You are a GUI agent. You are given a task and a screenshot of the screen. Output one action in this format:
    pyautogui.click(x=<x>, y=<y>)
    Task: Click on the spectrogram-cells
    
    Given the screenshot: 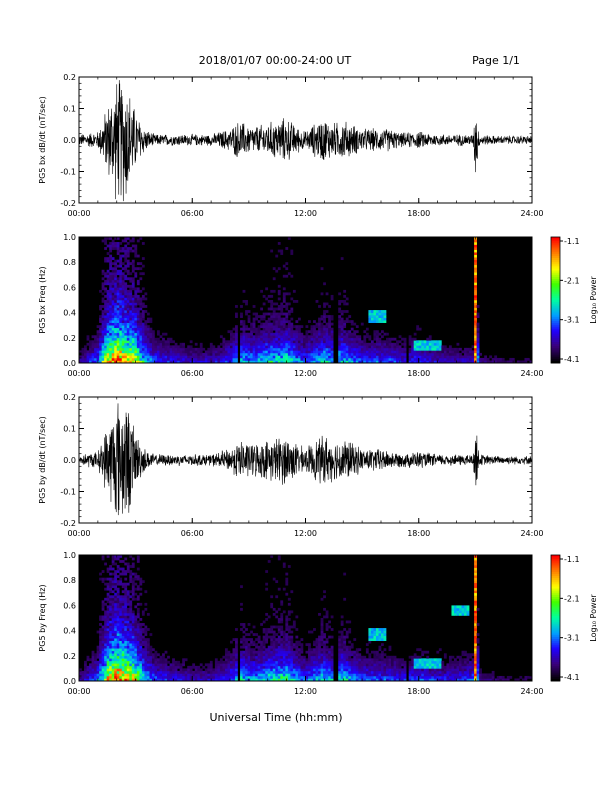 What is the action you would take?
    pyautogui.click(x=306, y=618)
    